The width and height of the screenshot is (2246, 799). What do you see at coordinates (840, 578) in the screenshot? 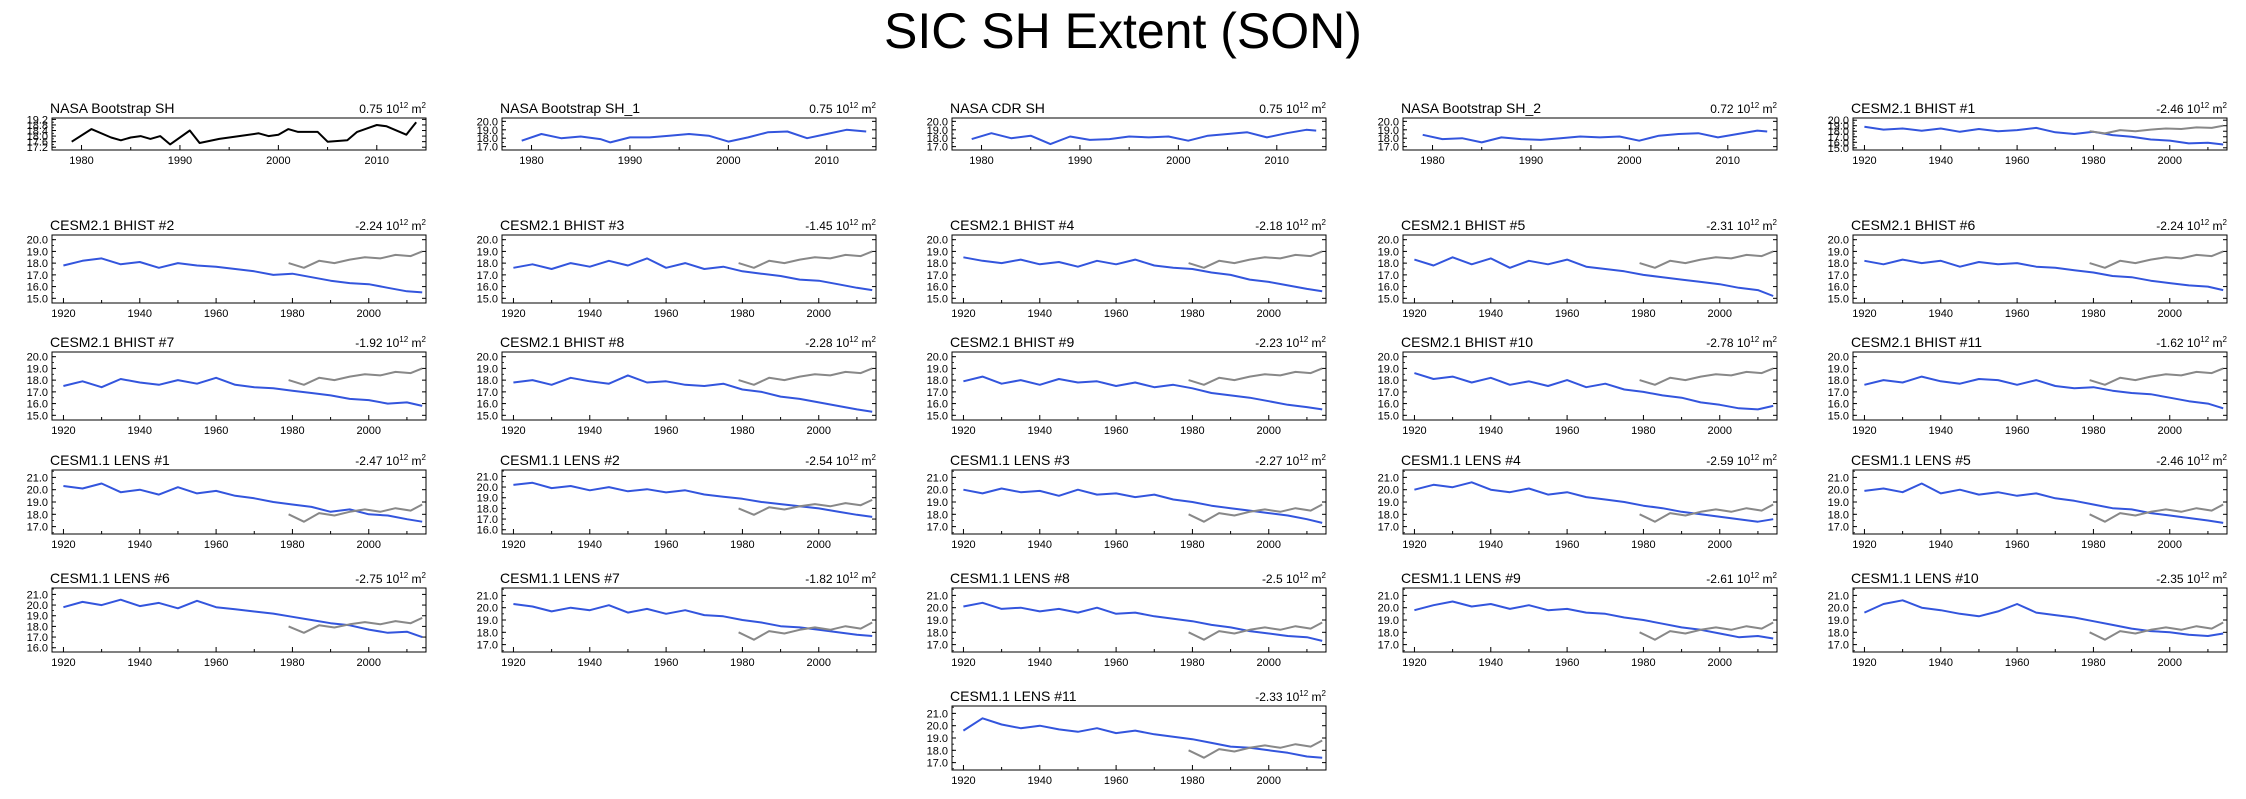
I see `trend-label: -1.82 1012 m2` at bounding box center [840, 578].